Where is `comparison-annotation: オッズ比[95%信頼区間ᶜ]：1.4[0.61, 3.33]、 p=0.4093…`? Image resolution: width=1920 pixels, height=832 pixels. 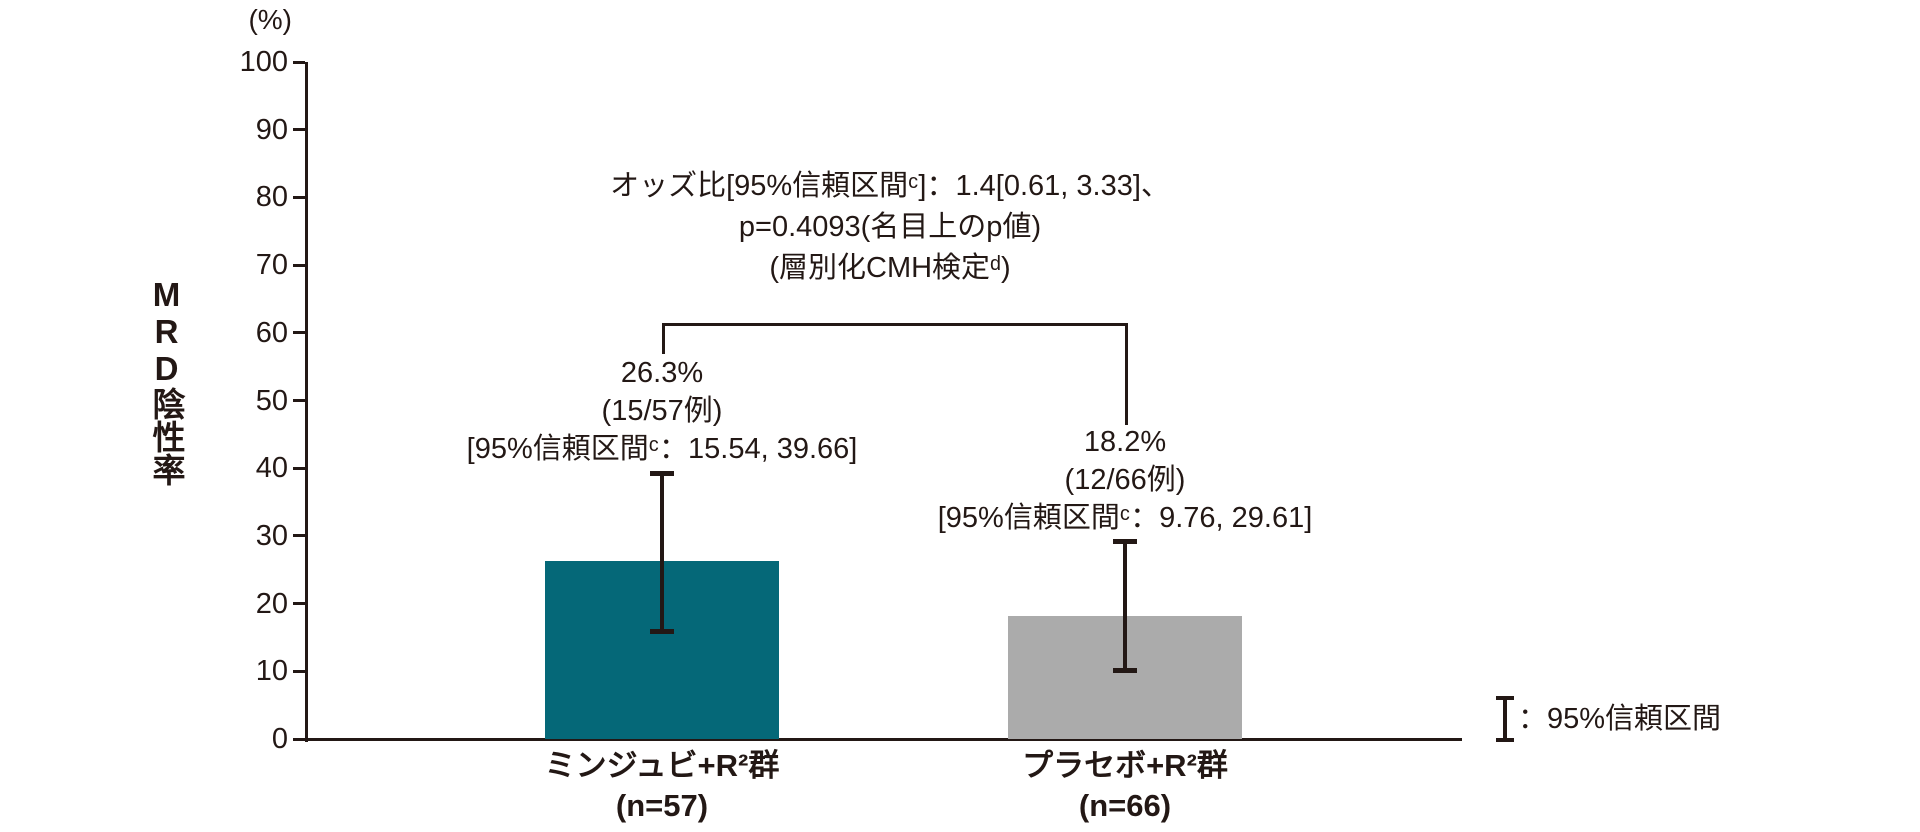
comparison-annotation: オッズ比[95%信頼区間ᶜ]：1.4[0.61, 3.33]、 p=0.4093… is located at coordinates (890, 227).